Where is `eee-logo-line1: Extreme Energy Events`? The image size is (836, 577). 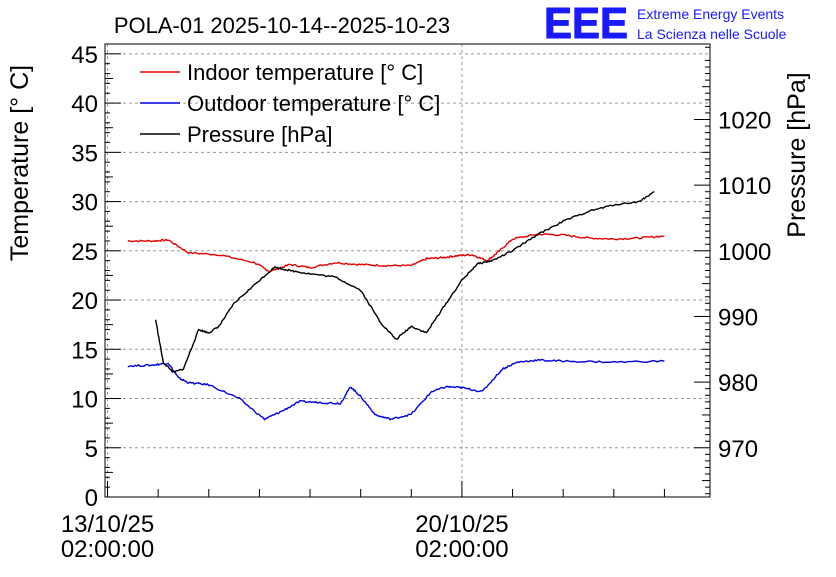 eee-logo-line1: Extreme Energy Events is located at coordinates (710, 14).